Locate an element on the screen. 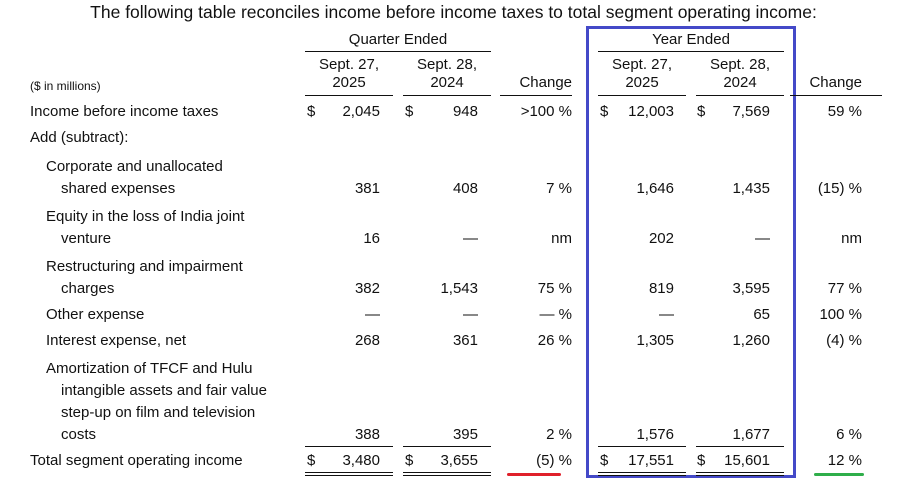 This screenshot has height=486, width=907. cell-q2: 3,655 is located at coordinates (459, 460).